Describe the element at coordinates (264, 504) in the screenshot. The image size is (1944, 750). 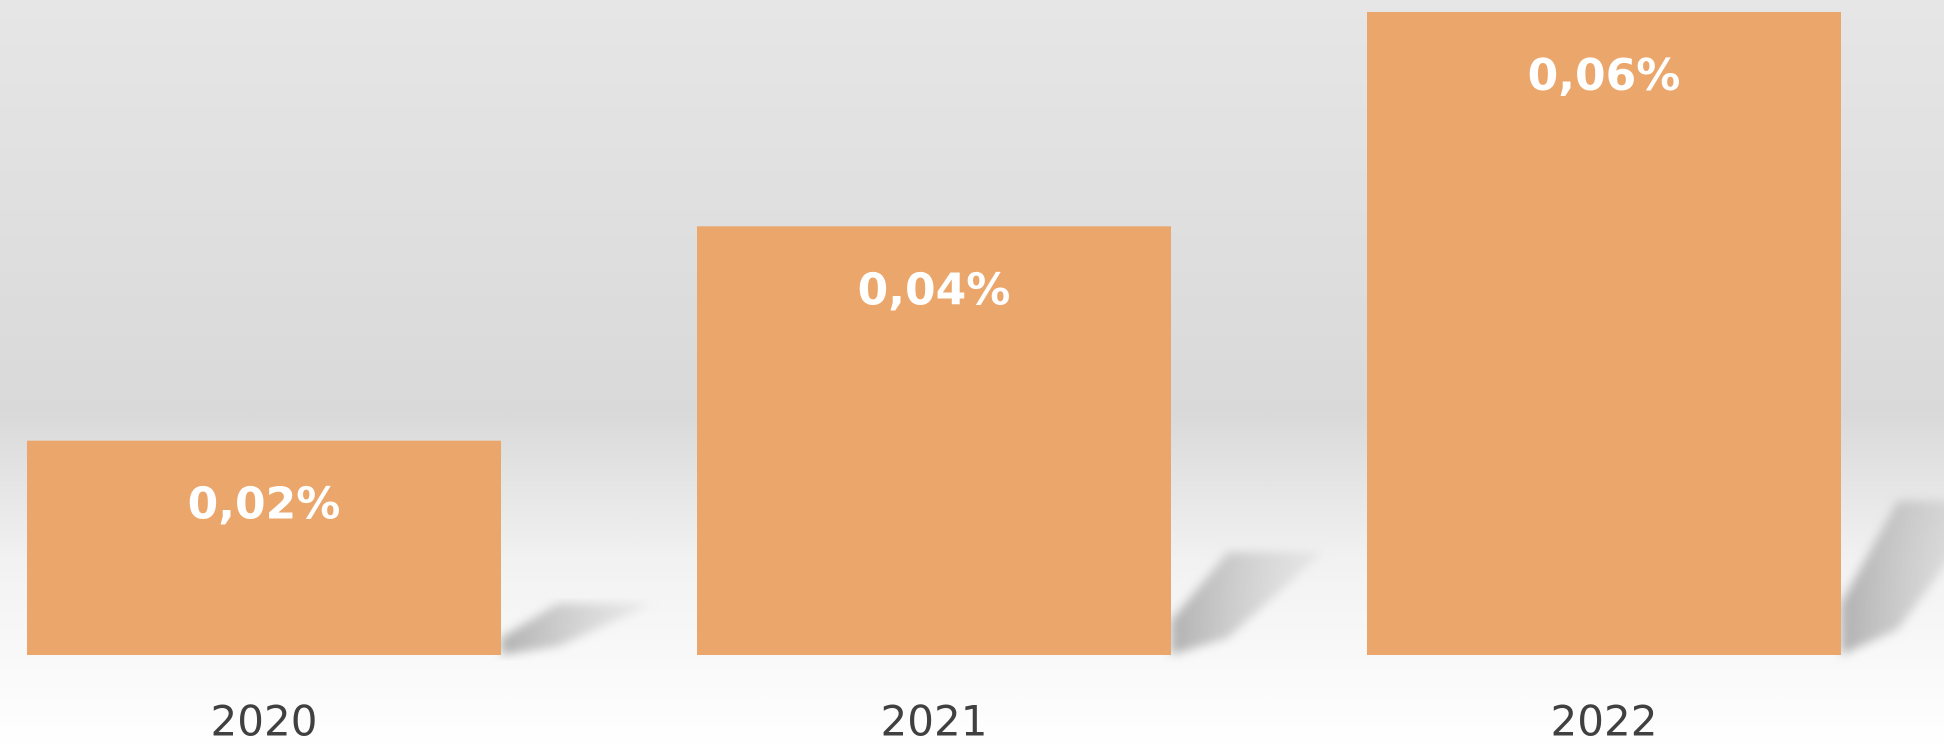
I see `data-label: 0,02%` at that location.